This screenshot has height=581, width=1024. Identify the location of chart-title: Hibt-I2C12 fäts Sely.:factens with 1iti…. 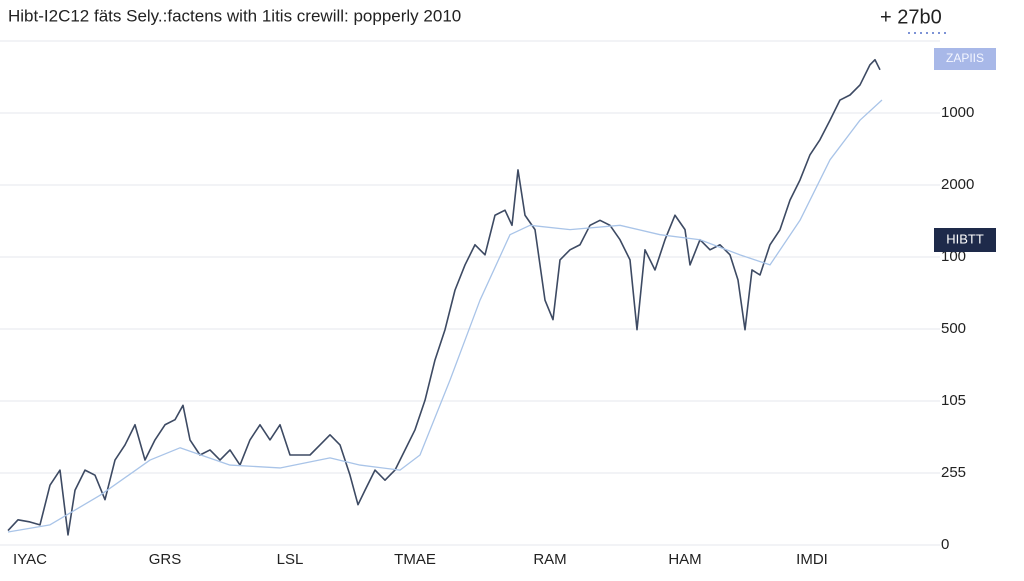
(234, 15).